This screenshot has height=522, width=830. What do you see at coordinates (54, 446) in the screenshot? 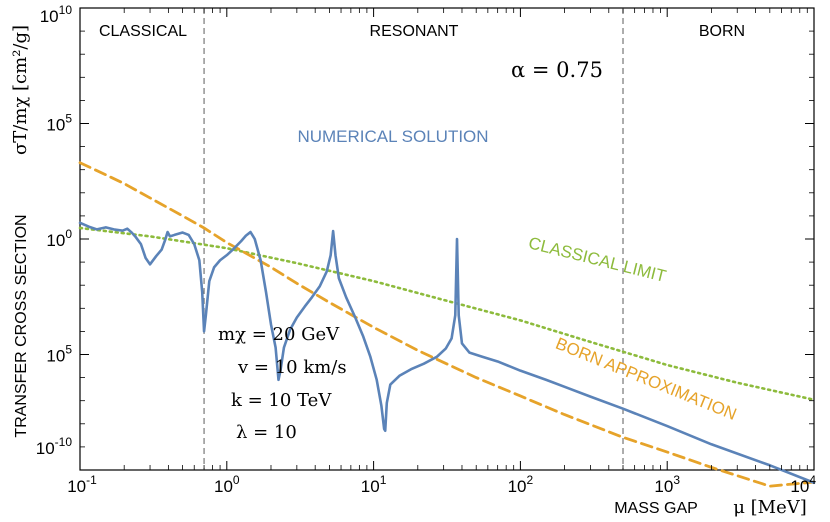
I see `y-tick-label: 10⁻¹⁰` at bounding box center [54, 446].